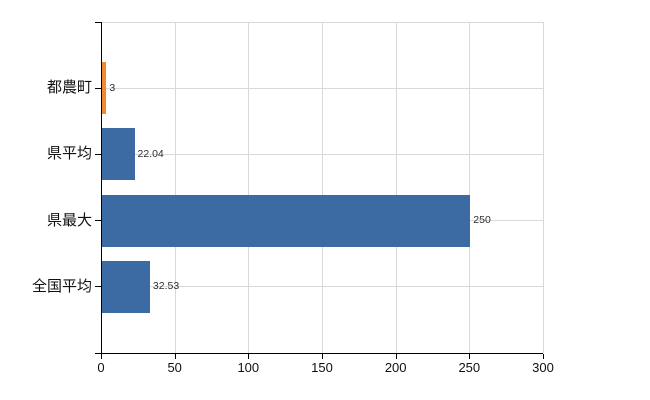  I want to click on x-tick-label: 300, so click(543, 367).